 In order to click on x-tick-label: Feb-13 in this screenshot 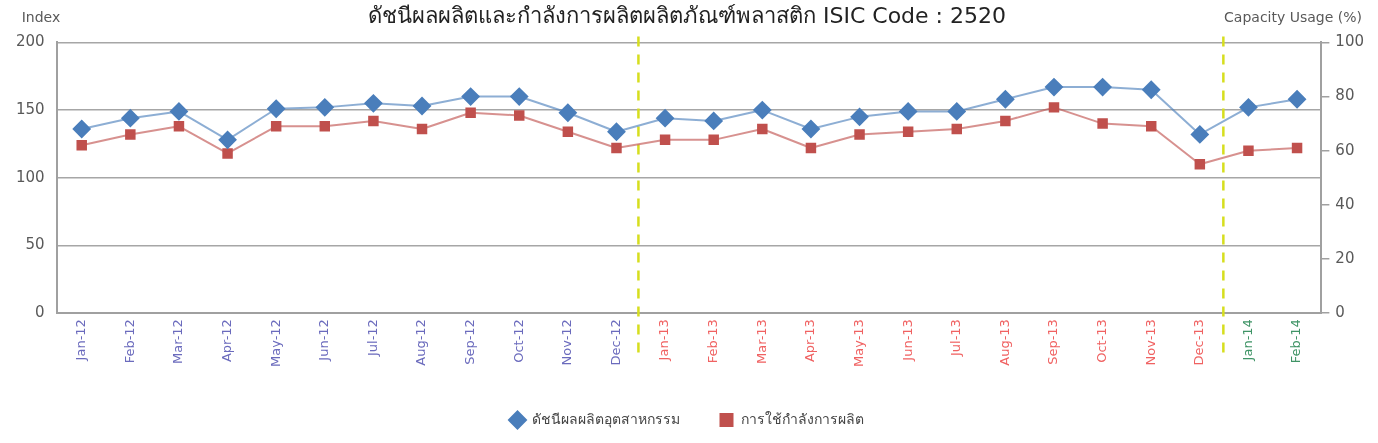, I will do `click(713, 341)`.